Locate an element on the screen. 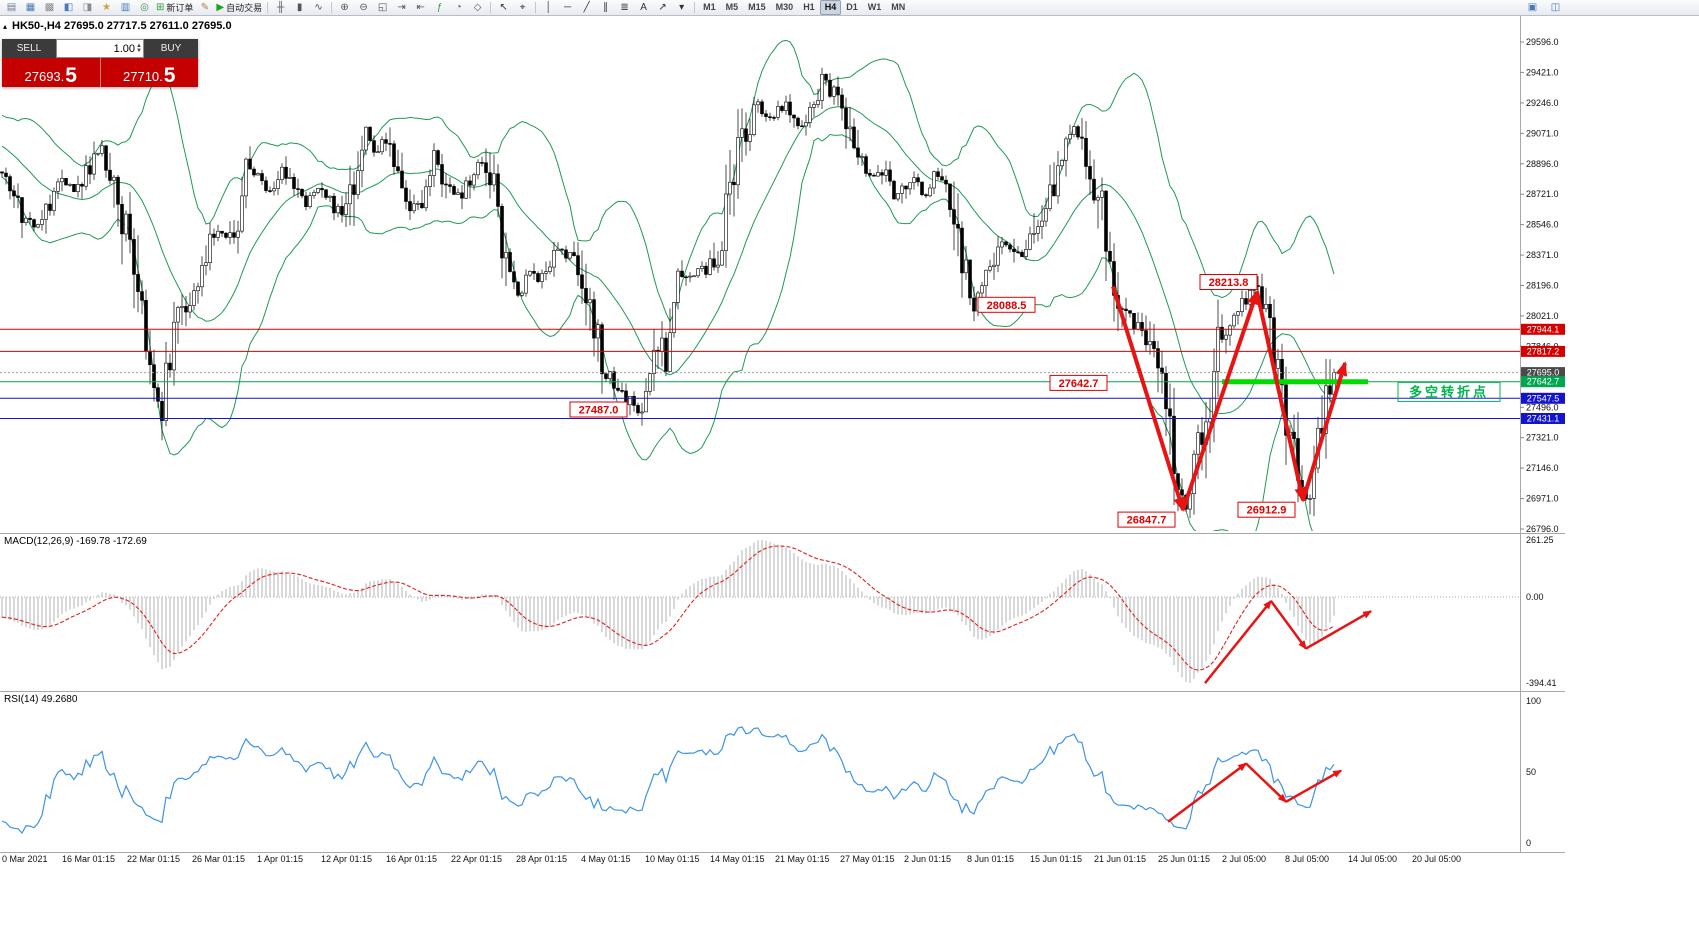 This screenshot has width=1699, height=939. sell-price: 27693. 5 is located at coordinates (50, 75).